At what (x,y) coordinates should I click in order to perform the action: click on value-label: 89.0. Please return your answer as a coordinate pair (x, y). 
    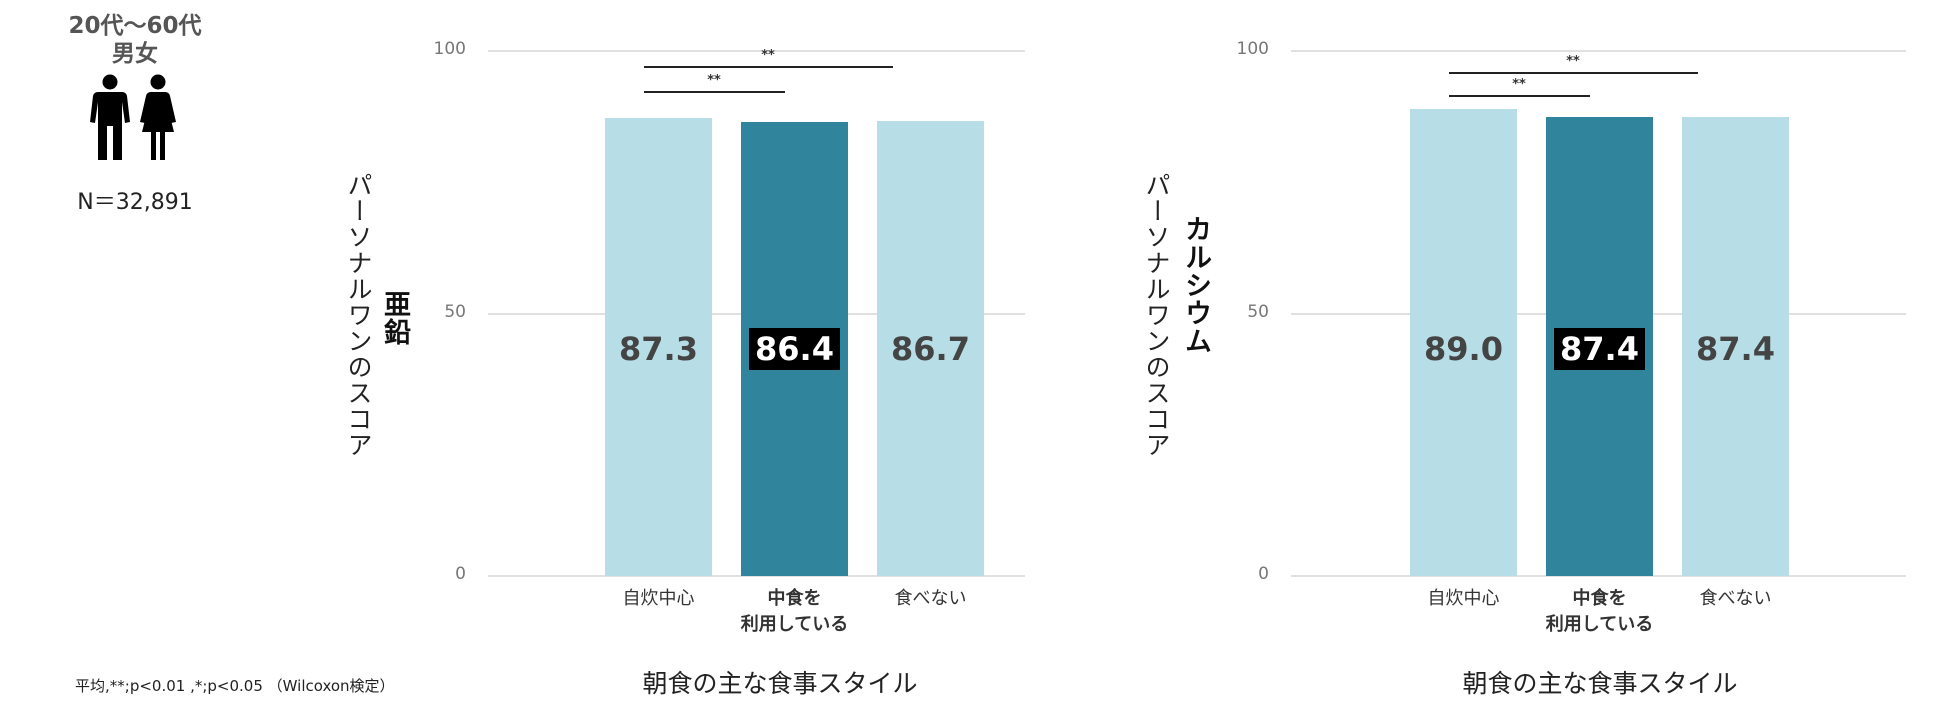
    Looking at the image, I should click on (1463, 349).